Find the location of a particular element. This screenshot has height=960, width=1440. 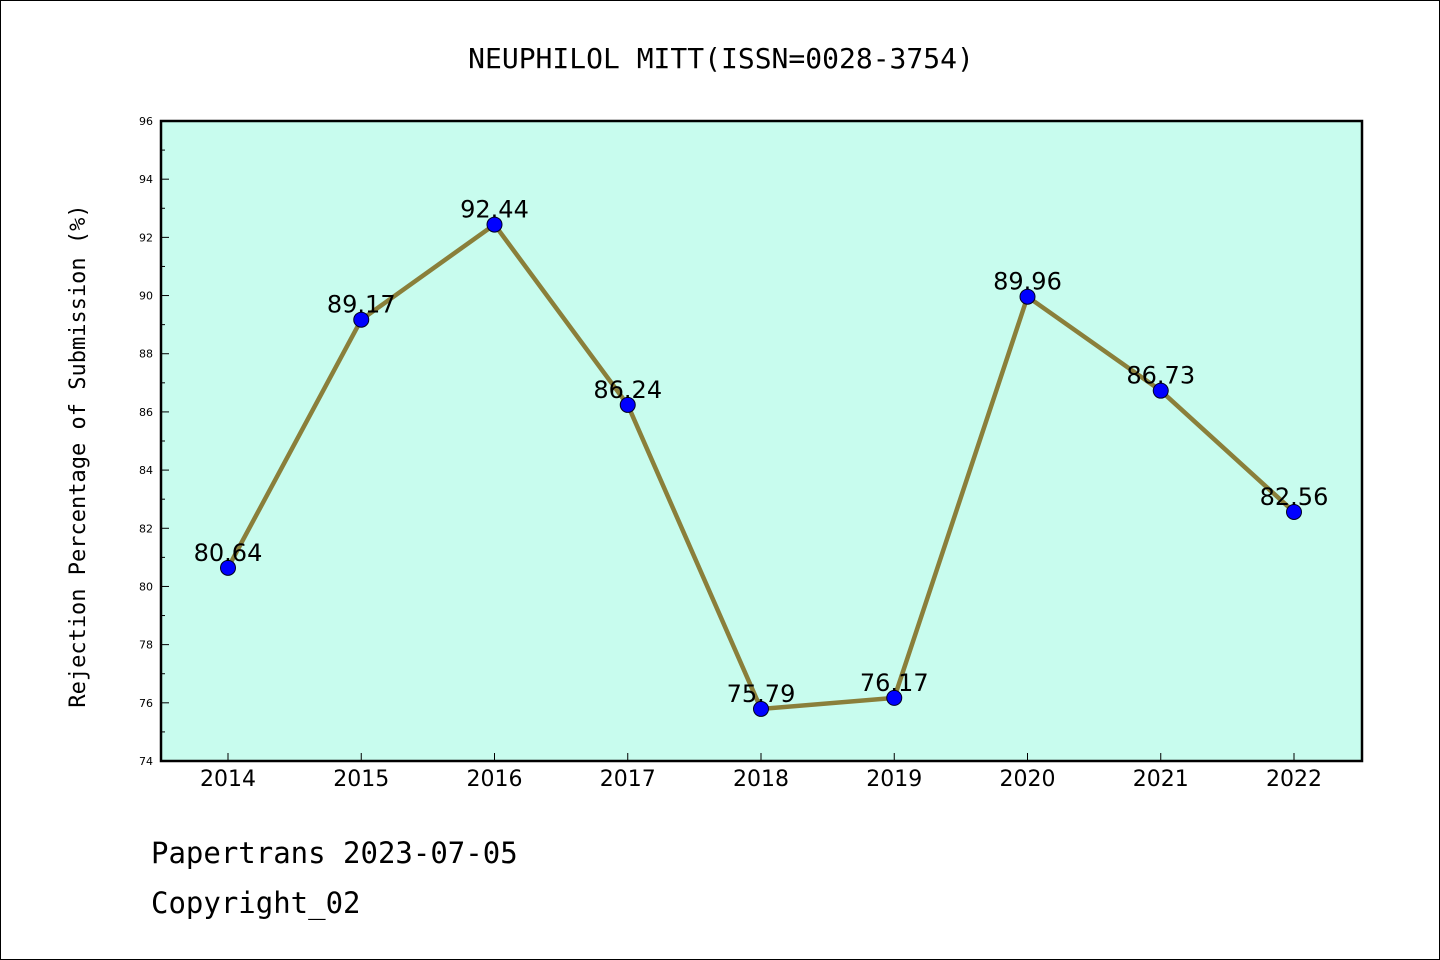

data-label: 75.79 is located at coordinates (761, 694).